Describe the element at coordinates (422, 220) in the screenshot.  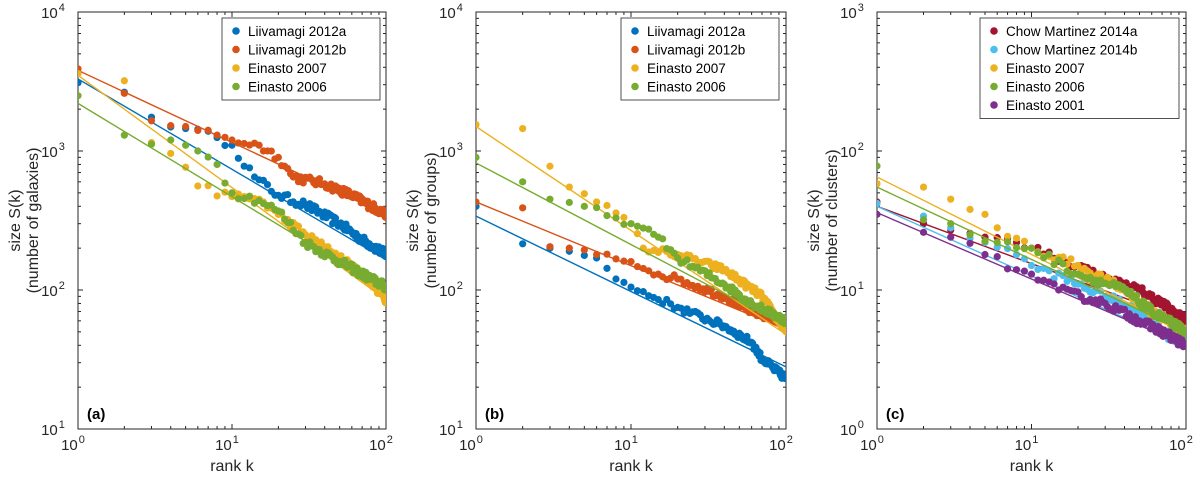
I see `y-axis-label: size S(k)(number of groups)` at that location.